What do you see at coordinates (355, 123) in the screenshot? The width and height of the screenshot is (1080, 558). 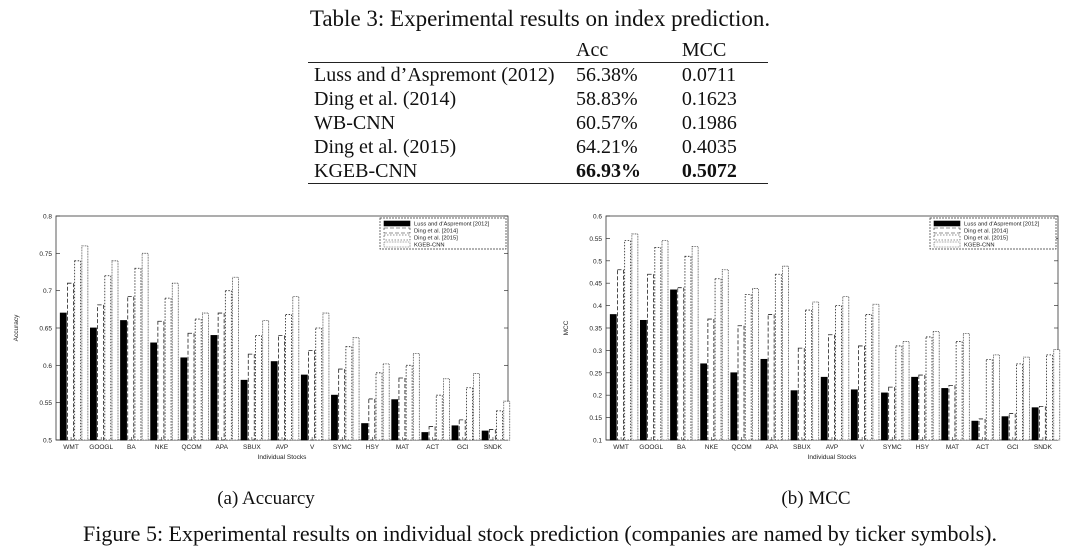 I see `method-cell: WB-CNN` at bounding box center [355, 123].